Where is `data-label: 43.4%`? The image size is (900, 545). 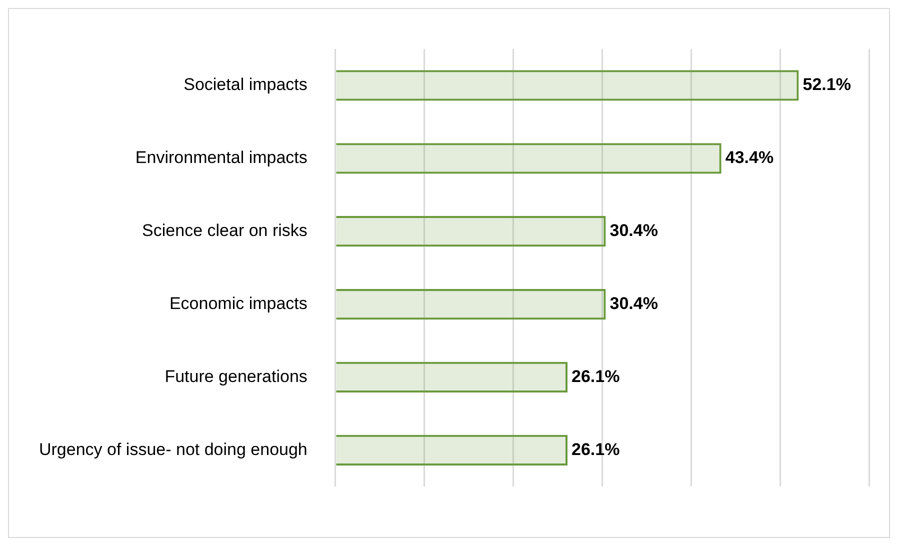 data-label: 43.4% is located at coordinates (749, 158).